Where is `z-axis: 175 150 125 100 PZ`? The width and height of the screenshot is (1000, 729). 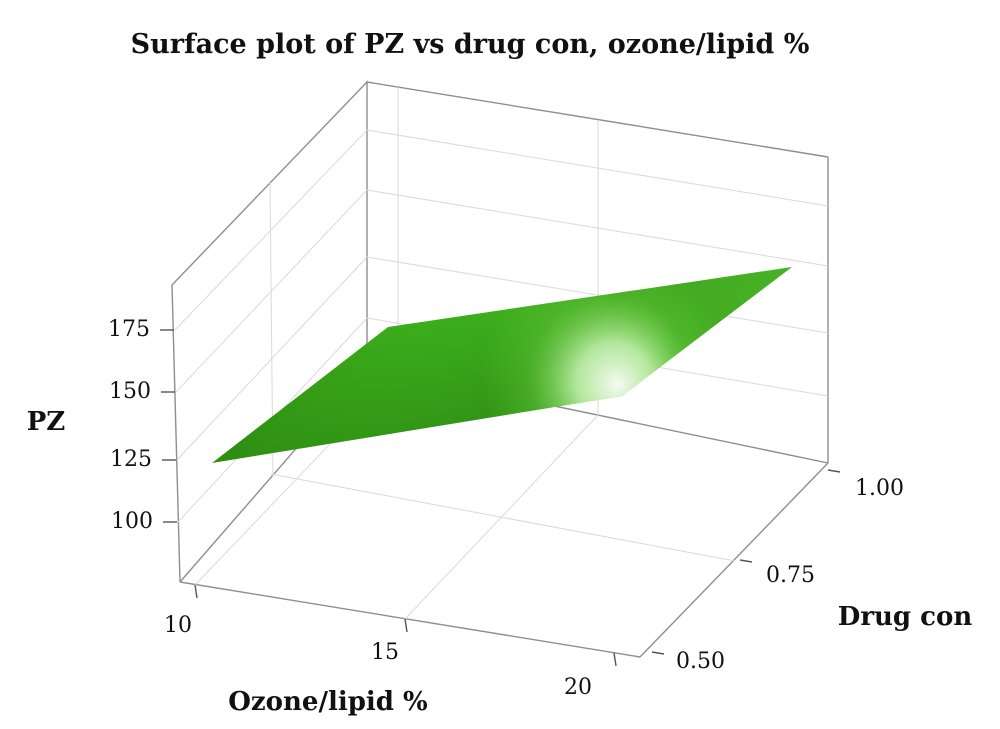
z-axis: 175 150 125 100 PZ is located at coordinates (102, 425).